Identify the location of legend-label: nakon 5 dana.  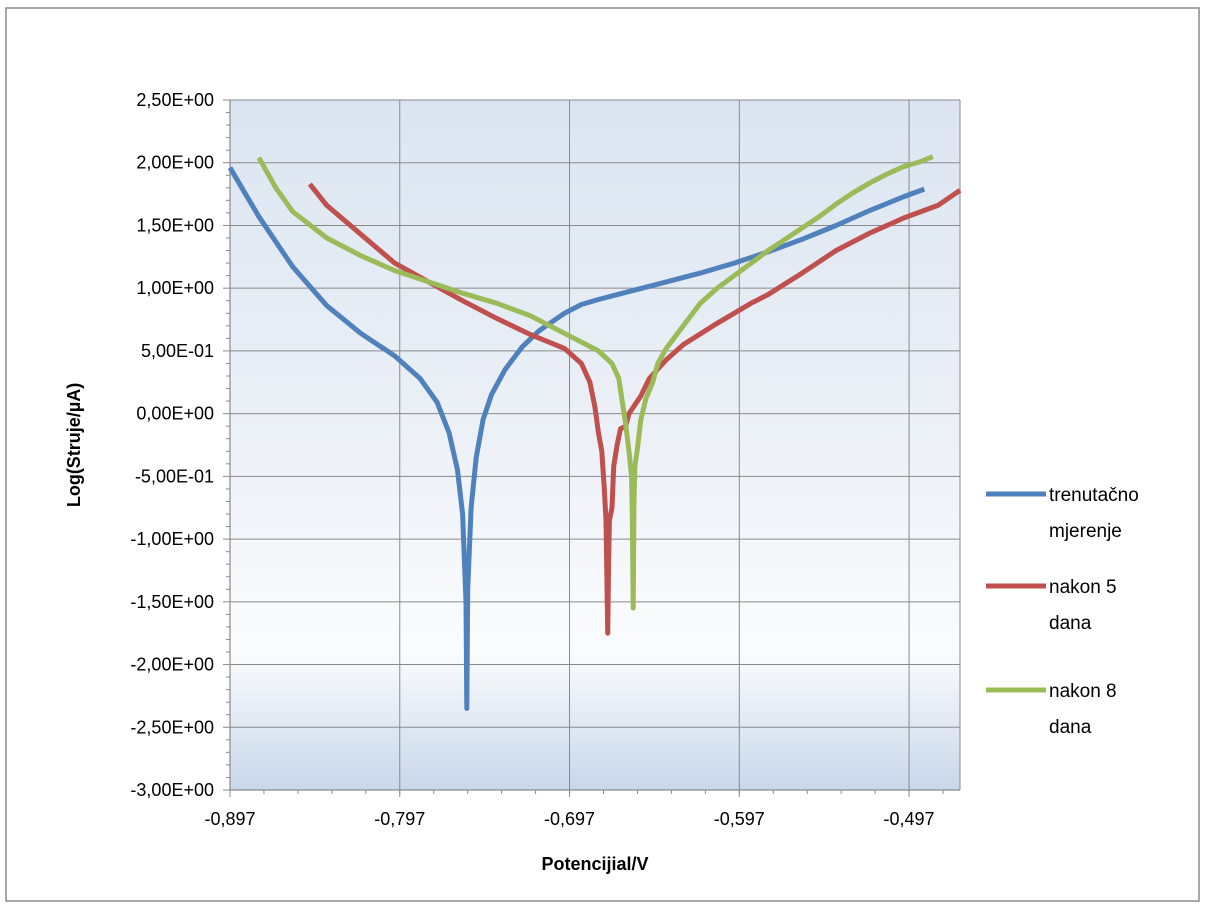
(1083, 605).